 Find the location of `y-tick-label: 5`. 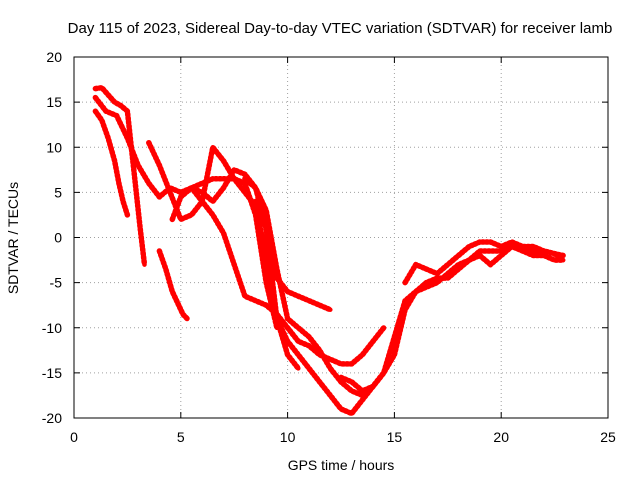

y-tick-label: 5 is located at coordinates (58, 192).